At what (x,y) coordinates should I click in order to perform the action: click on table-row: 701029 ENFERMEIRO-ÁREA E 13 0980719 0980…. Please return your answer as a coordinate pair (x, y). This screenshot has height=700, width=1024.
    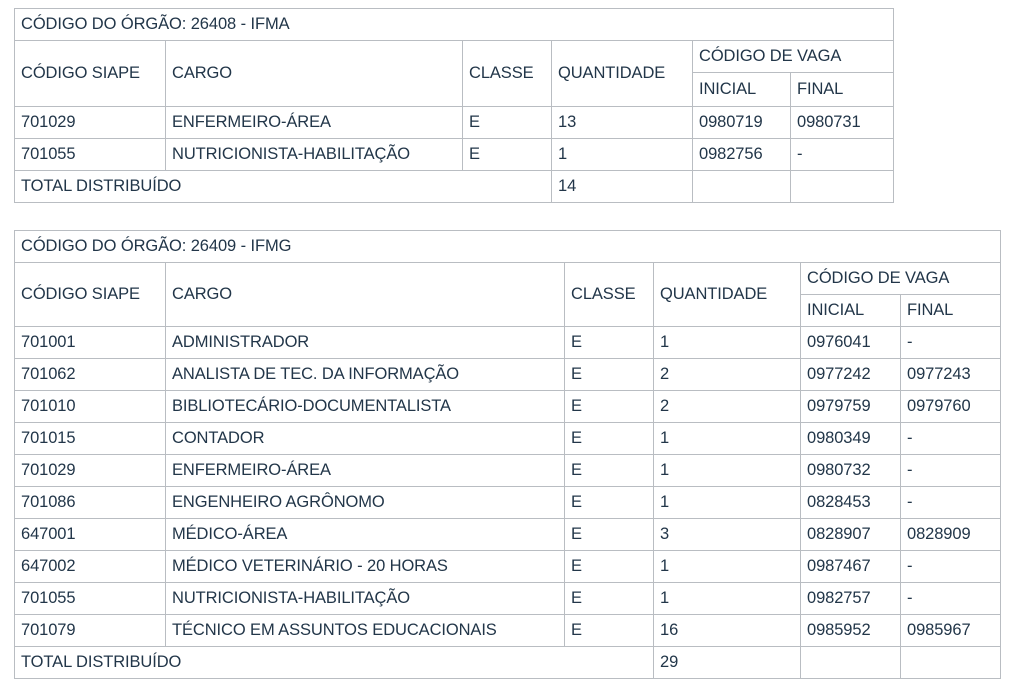
    Looking at the image, I should click on (454, 122).